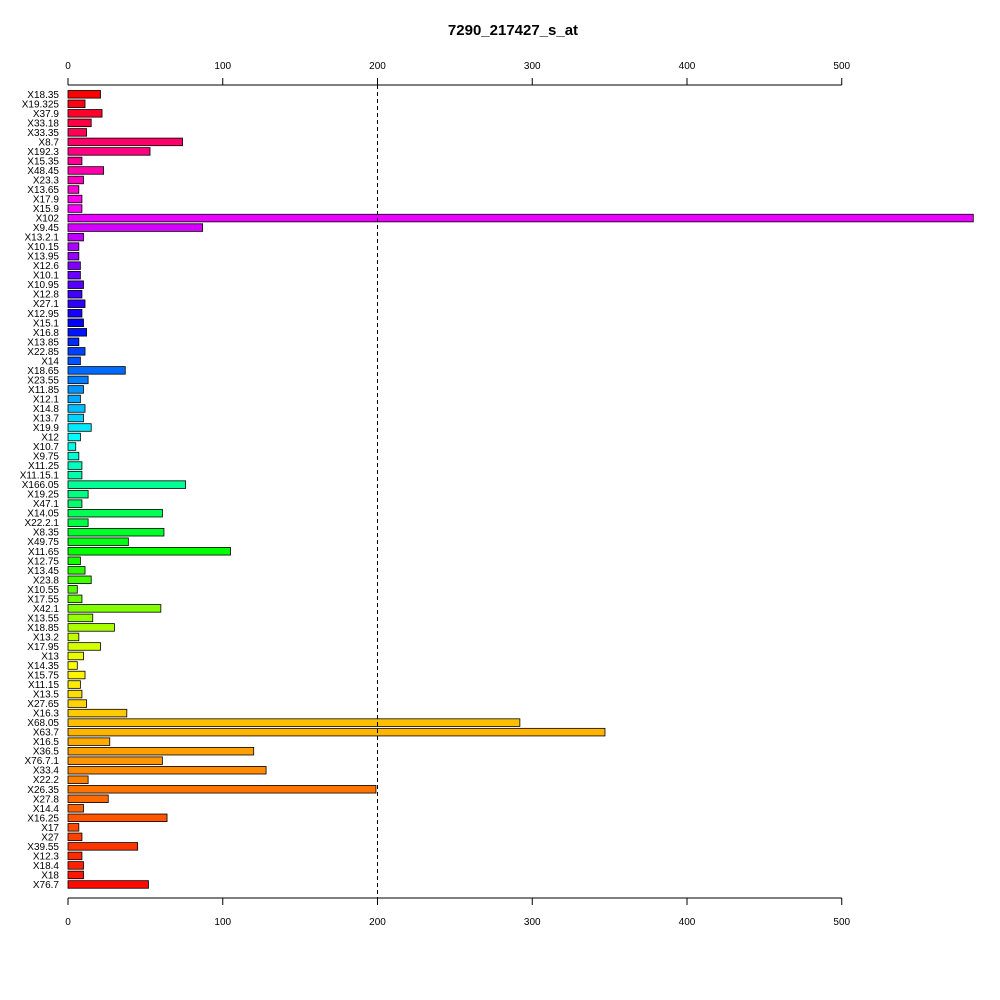 Image resolution: width=1000 pixels, height=1000 pixels. Describe the element at coordinates (532, 66) in the screenshot. I see `top-tick-label: 300` at that location.